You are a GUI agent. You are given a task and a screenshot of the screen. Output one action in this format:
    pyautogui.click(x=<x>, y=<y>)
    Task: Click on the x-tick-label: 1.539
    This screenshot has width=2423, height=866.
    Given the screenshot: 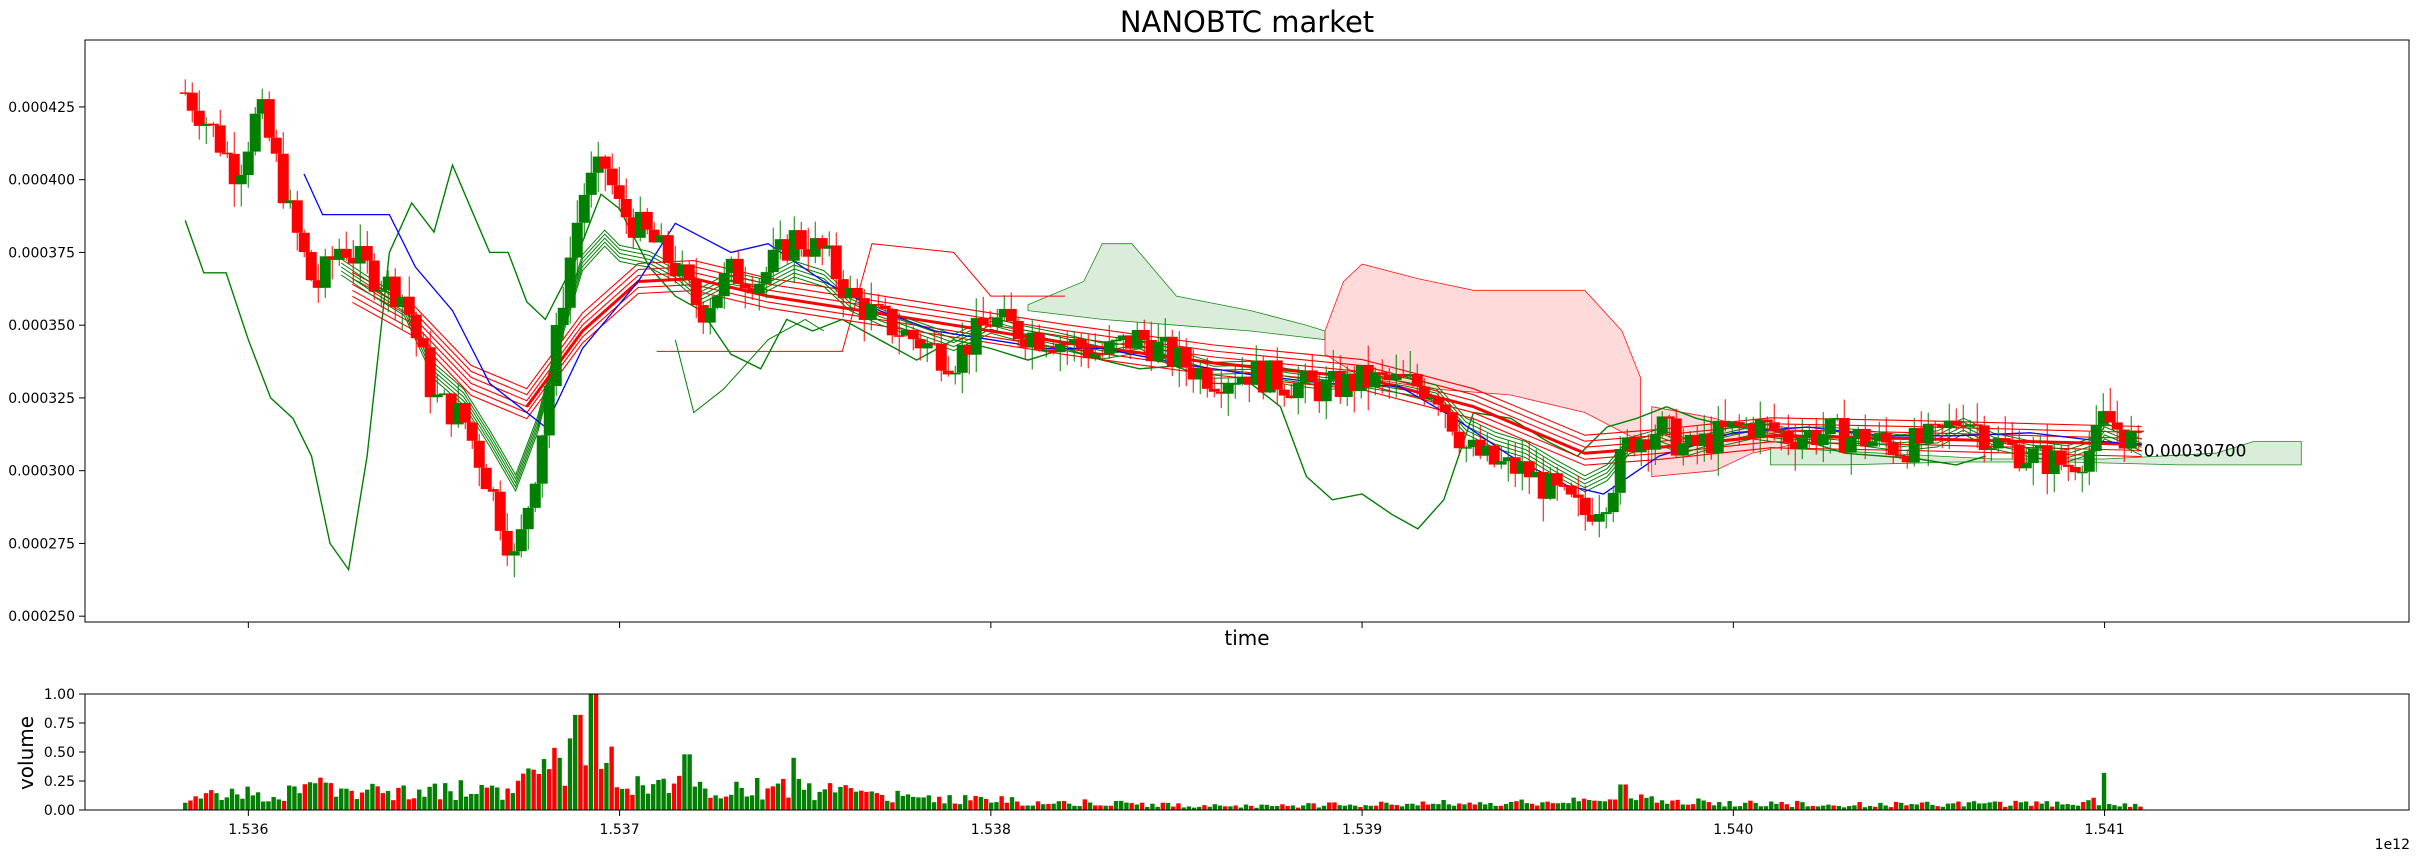 What is the action you would take?
    pyautogui.click(x=1362, y=830)
    